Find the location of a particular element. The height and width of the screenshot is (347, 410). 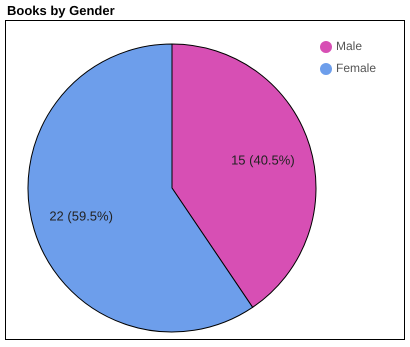

legend-label: Male is located at coordinates (349, 46).